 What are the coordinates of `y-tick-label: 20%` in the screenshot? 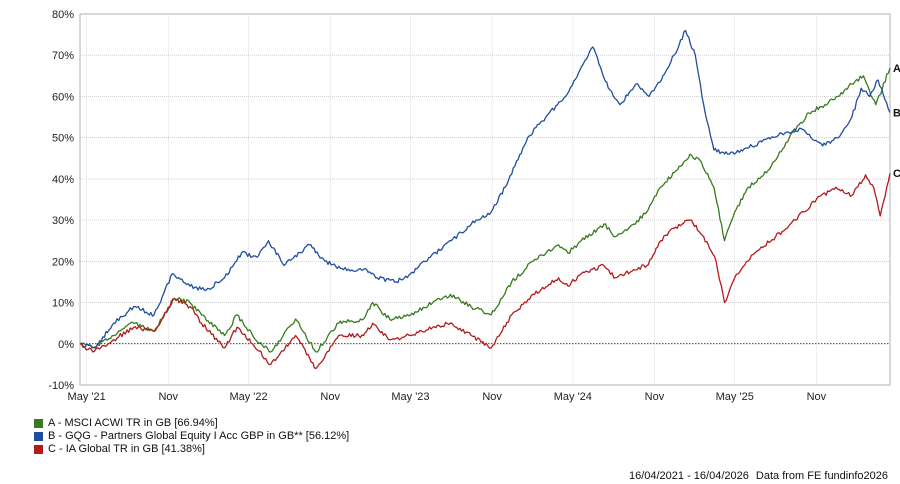 It's located at (63, 262).